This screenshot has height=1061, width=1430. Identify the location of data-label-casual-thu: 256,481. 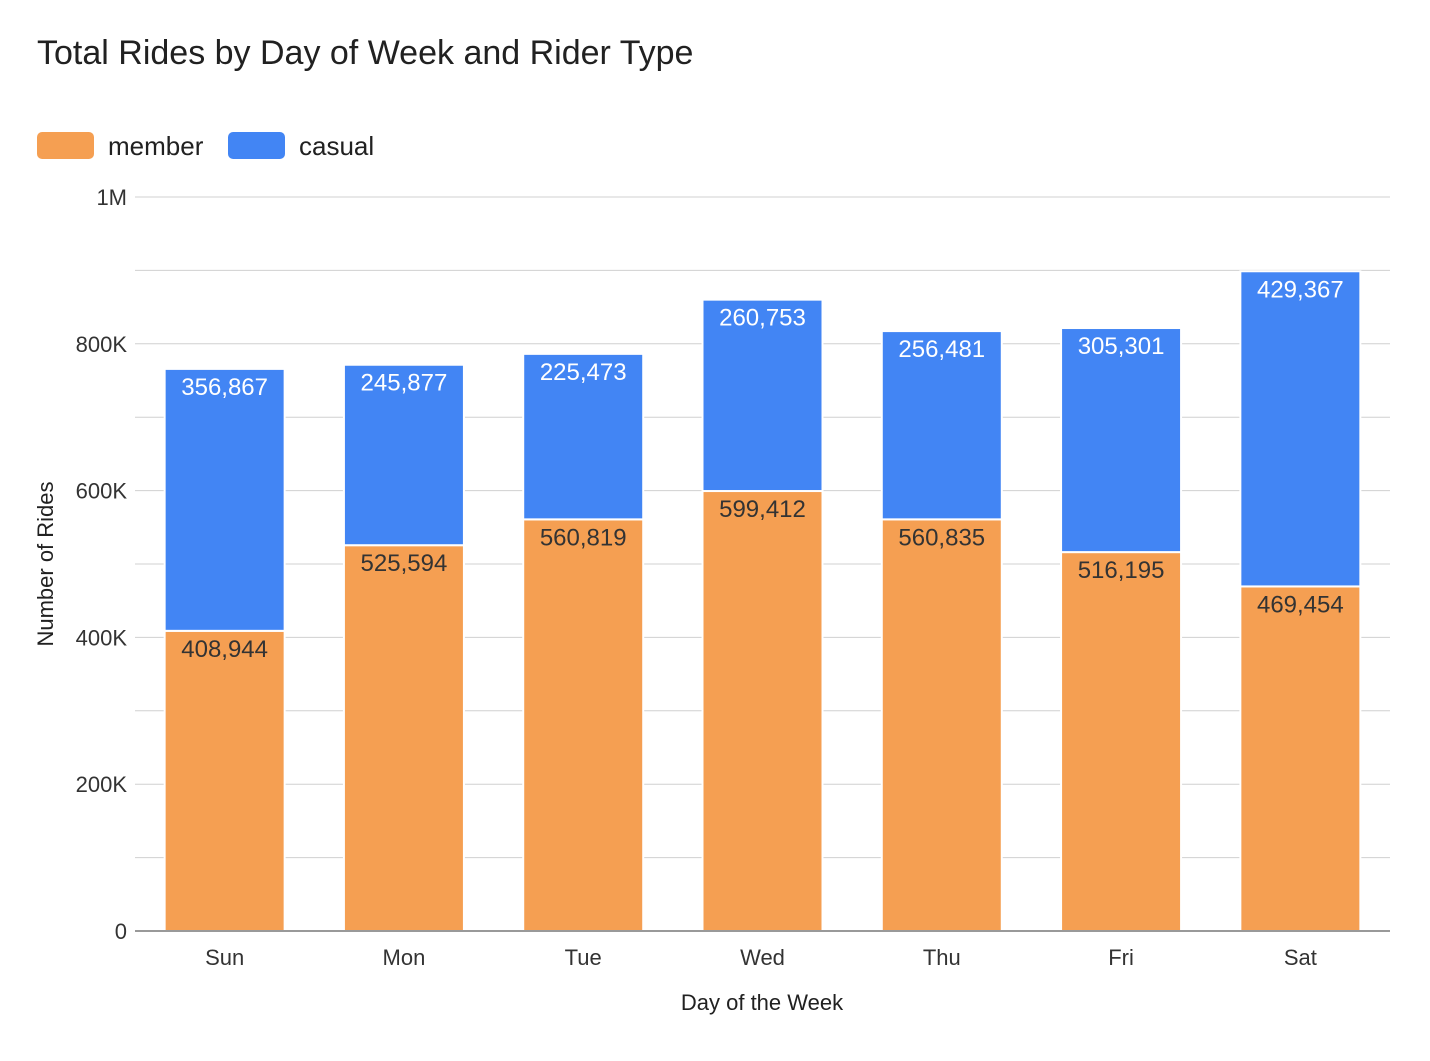
(941, 349).